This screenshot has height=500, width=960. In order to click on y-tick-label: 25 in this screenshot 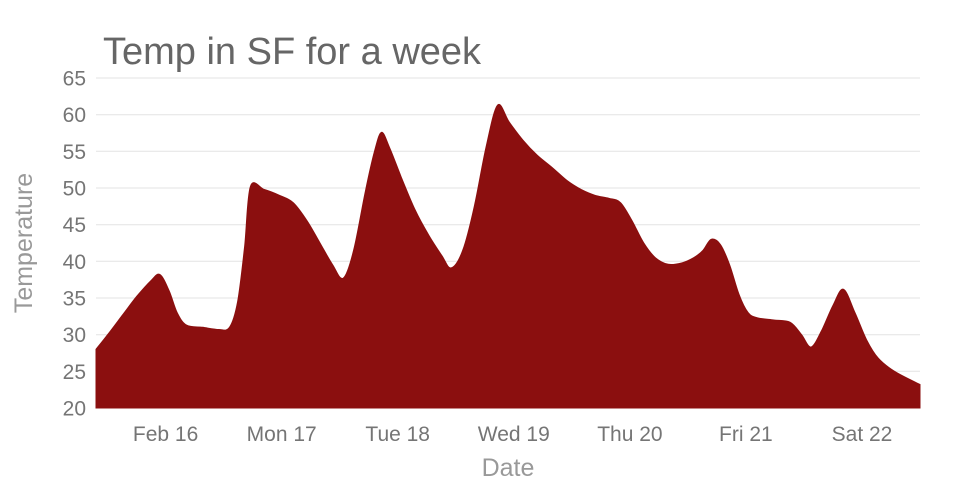, I will do `click(74, 372)`.